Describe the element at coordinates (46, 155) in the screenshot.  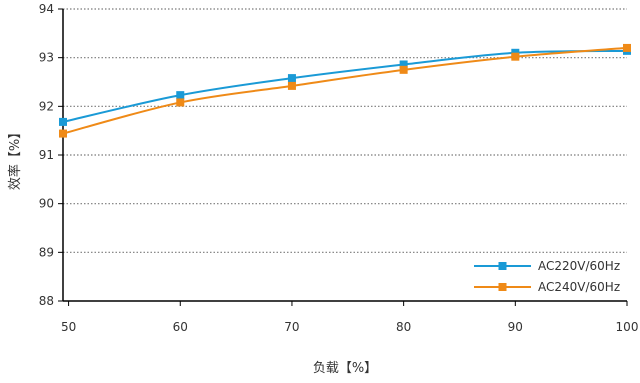
I see `y-tick-label-3: 91` at that location.